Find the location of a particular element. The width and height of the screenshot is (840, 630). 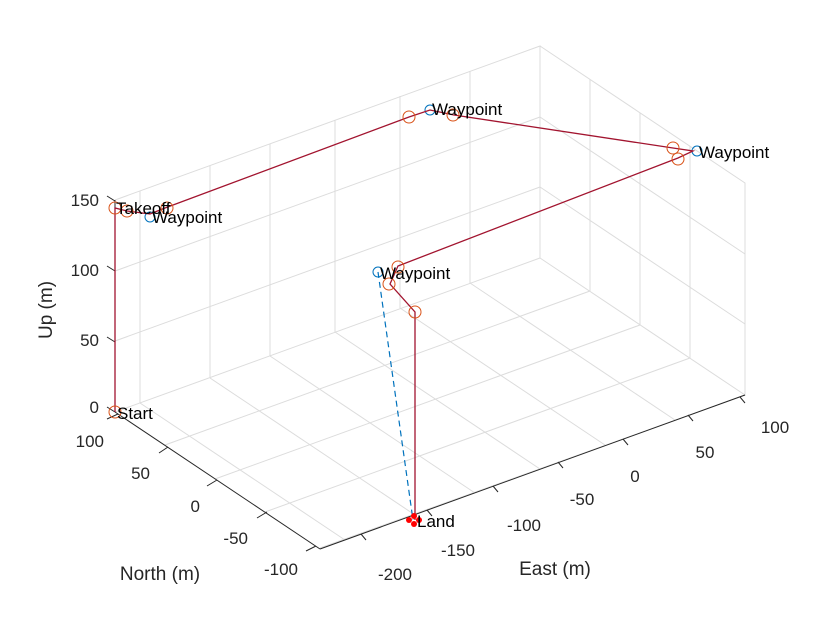

east-tick-labels: -200 -150 -100 -50 0 50 100 is located at coordinates (583, 501).